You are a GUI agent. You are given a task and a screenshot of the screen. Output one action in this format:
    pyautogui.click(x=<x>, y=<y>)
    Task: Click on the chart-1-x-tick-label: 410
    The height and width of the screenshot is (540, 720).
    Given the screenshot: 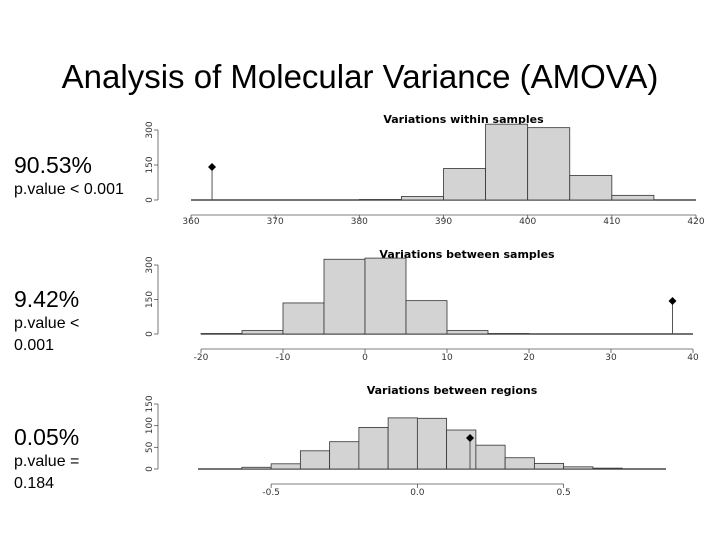 What is the action you would take?
    pyautogui.click(x=611, y=222)
    